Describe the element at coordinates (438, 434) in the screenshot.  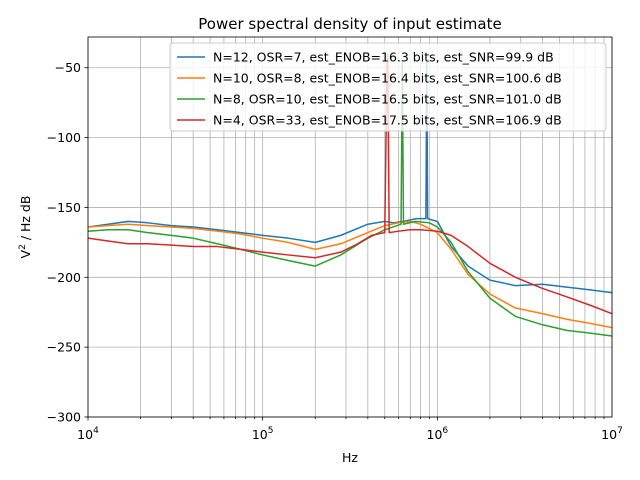
I see `x-tick-label: 106` at that location.